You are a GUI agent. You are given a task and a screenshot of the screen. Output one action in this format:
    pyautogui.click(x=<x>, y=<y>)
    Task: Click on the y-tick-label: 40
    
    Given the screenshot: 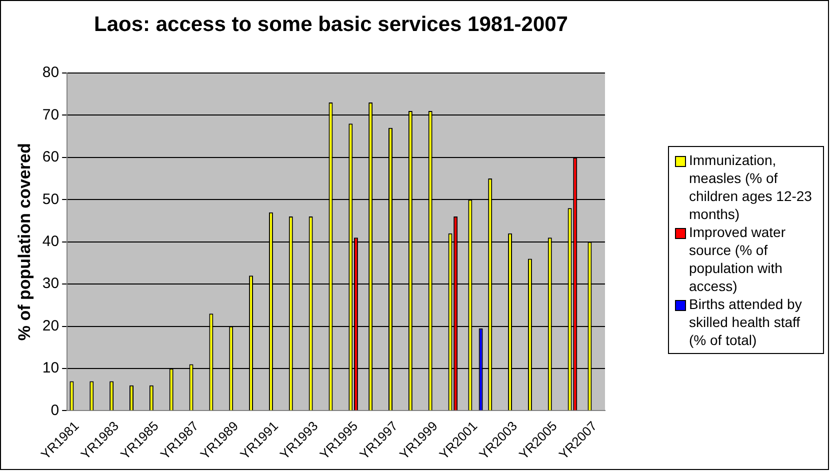 What is the action you would take?
    pyautogui.click(x=51, y=241)
    